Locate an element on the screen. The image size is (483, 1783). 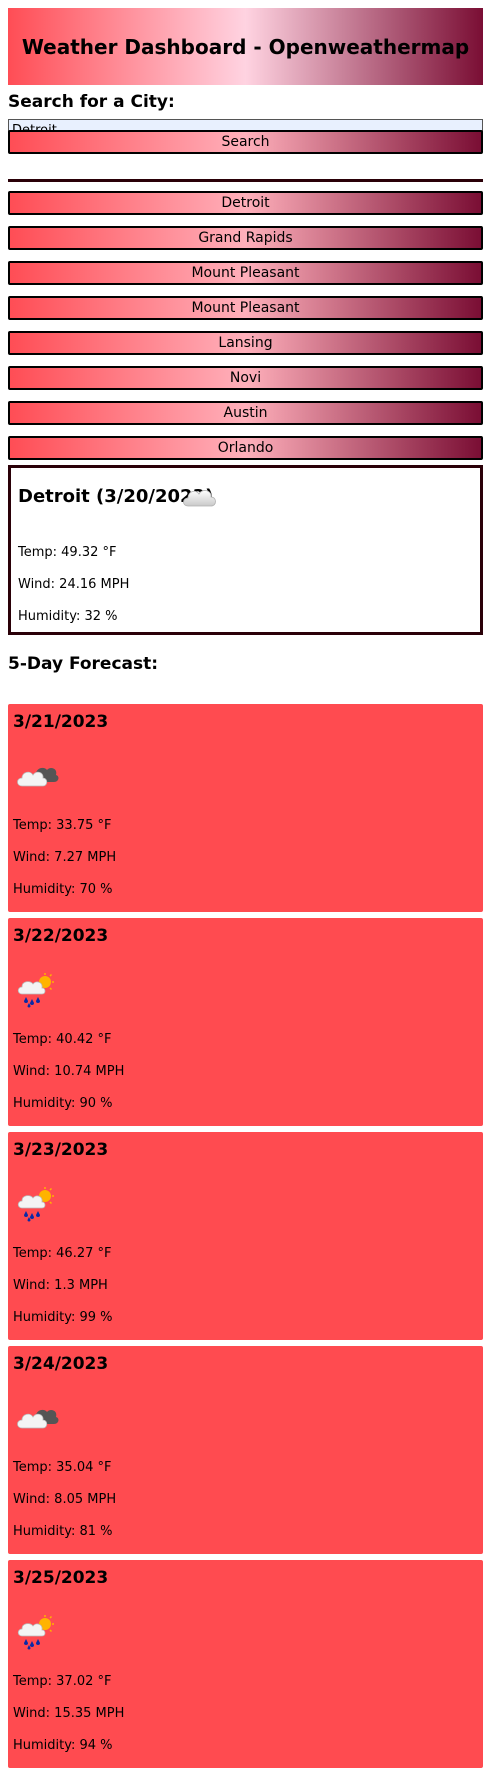
history-button-orlando: Orlando is located at coordinates (245, 448).